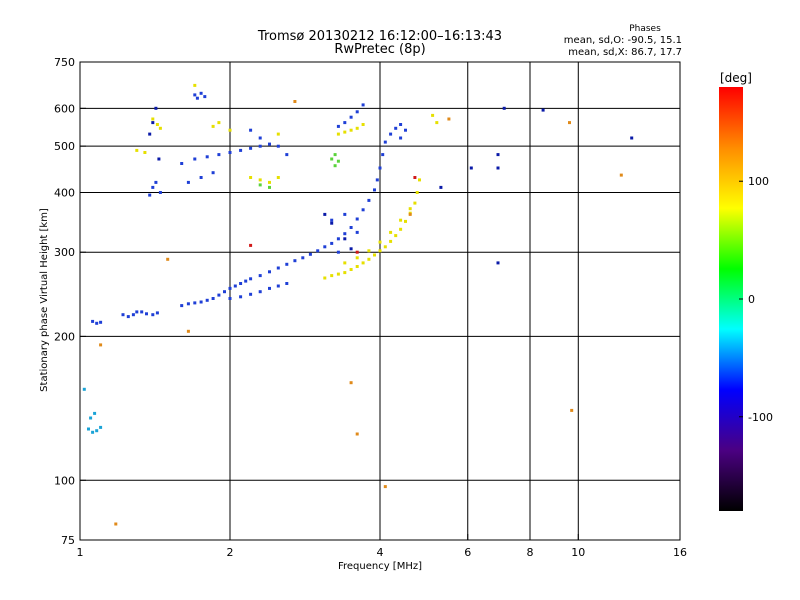 This screenshot has width=800, height=600. Describe the element at coordinates (645, 29) in the screenshot. I see `stats-title: Phases` at that location.